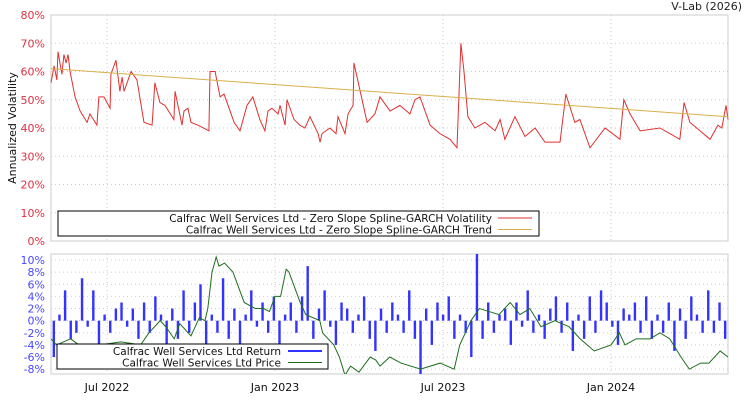 The height and width of the screenshot is (404, 750). What do you see at coordinates (33, 100) in the screenshot?
I see `y-tick-label: 50%` at bounding box center [33, 100].